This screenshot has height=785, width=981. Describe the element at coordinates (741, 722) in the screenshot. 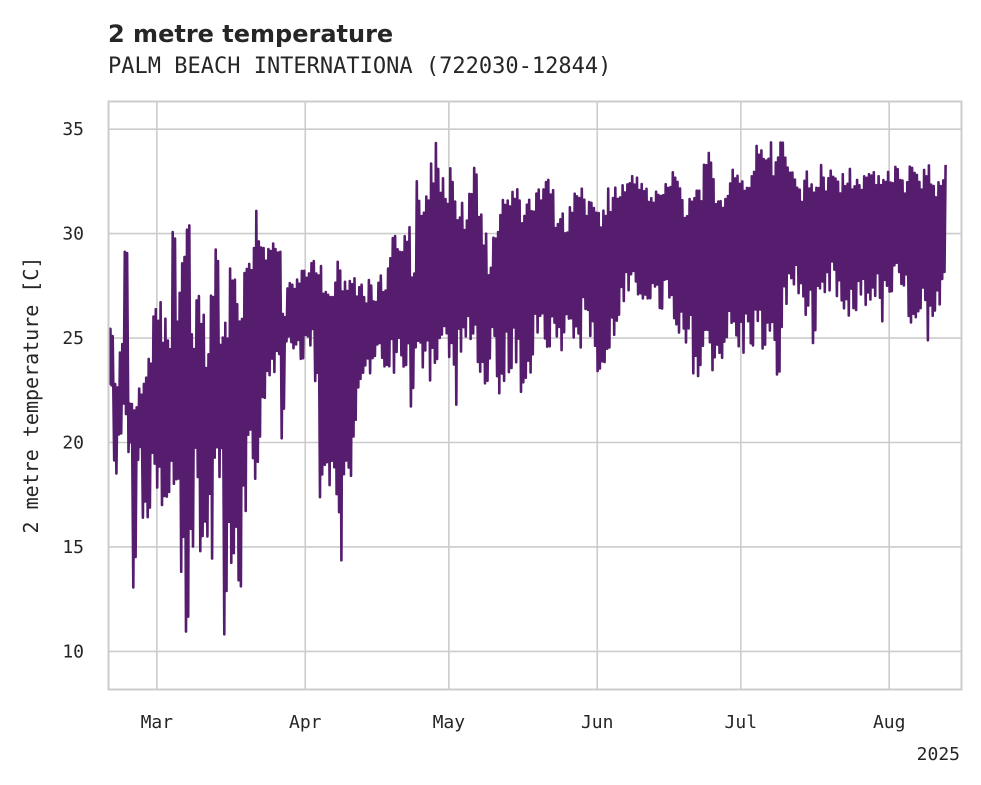

I see `x-tick-label: Jul` at that location.